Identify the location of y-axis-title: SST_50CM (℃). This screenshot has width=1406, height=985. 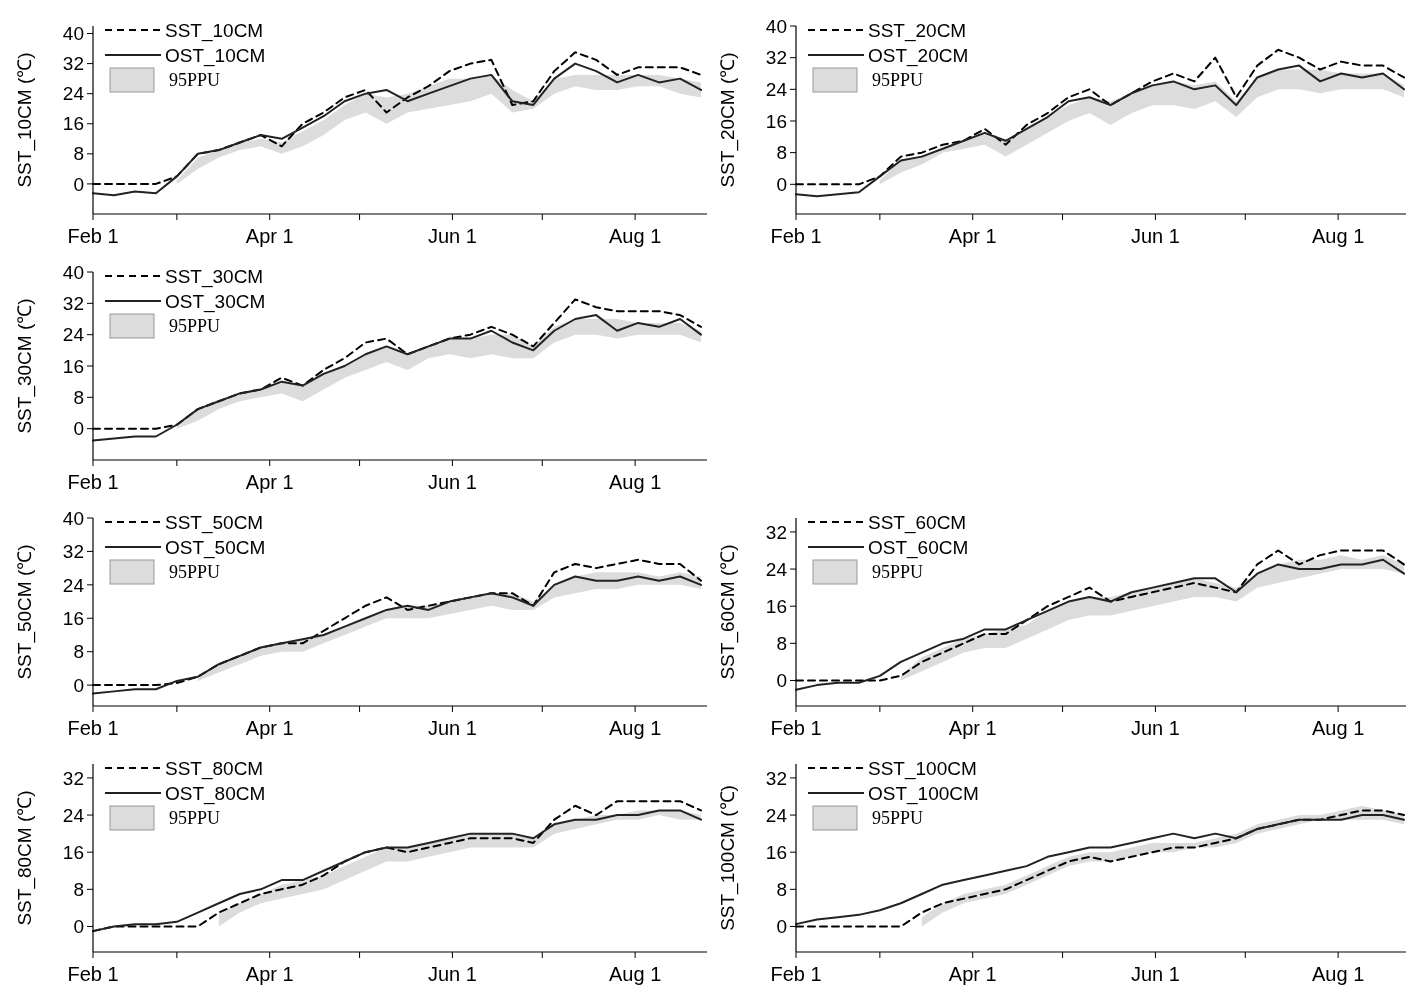
(25, 612).